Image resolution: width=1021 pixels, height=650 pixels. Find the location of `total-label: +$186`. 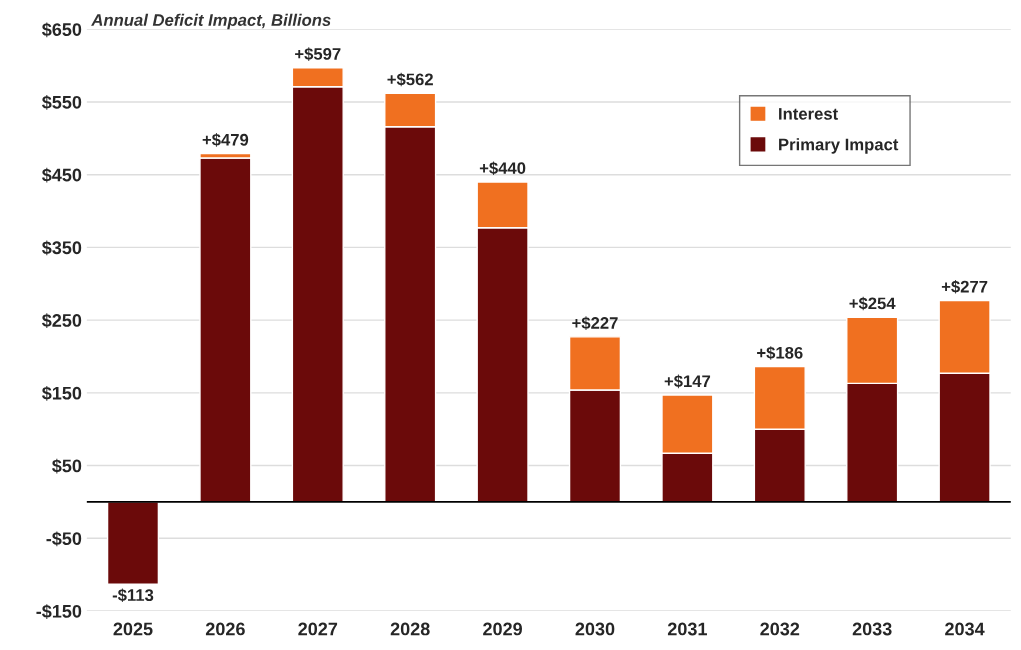

total-label: +$186 is located at coordinates (780, 353).